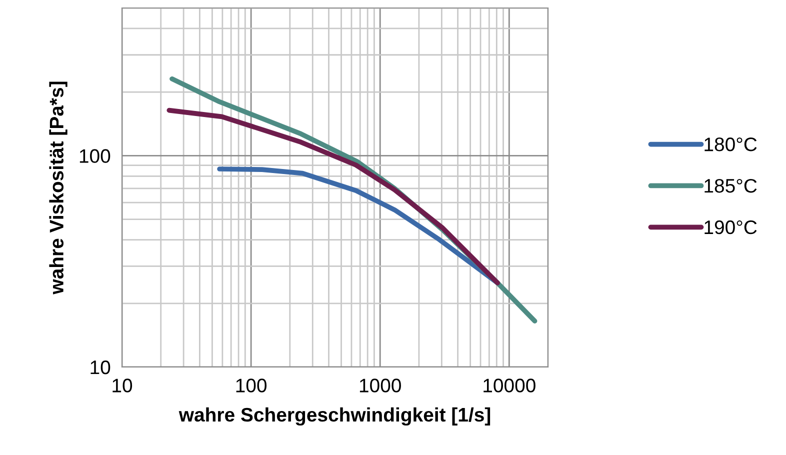 The image size is (786, 455). I want to click on y-axis-title: wahre Viskosität [Pa*s], so click(58, 188).